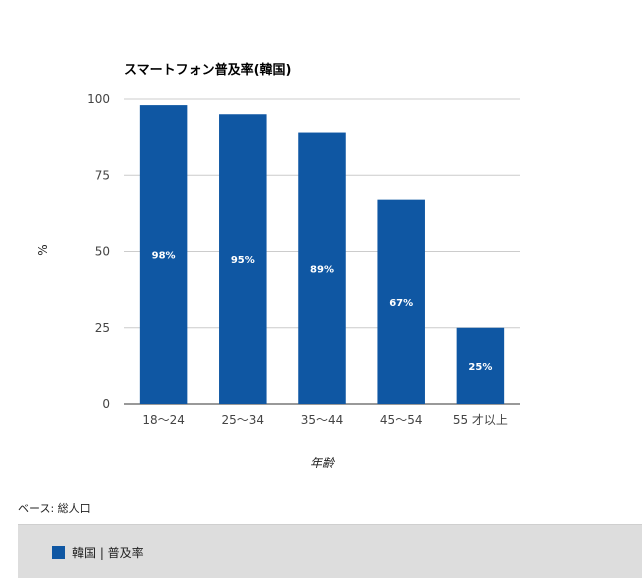 The height and width of the screenshot is (578, 642). Describe the element at coordinates (401, 420) in the screenshot. I see `x-tick-label: 45～54` at that location.